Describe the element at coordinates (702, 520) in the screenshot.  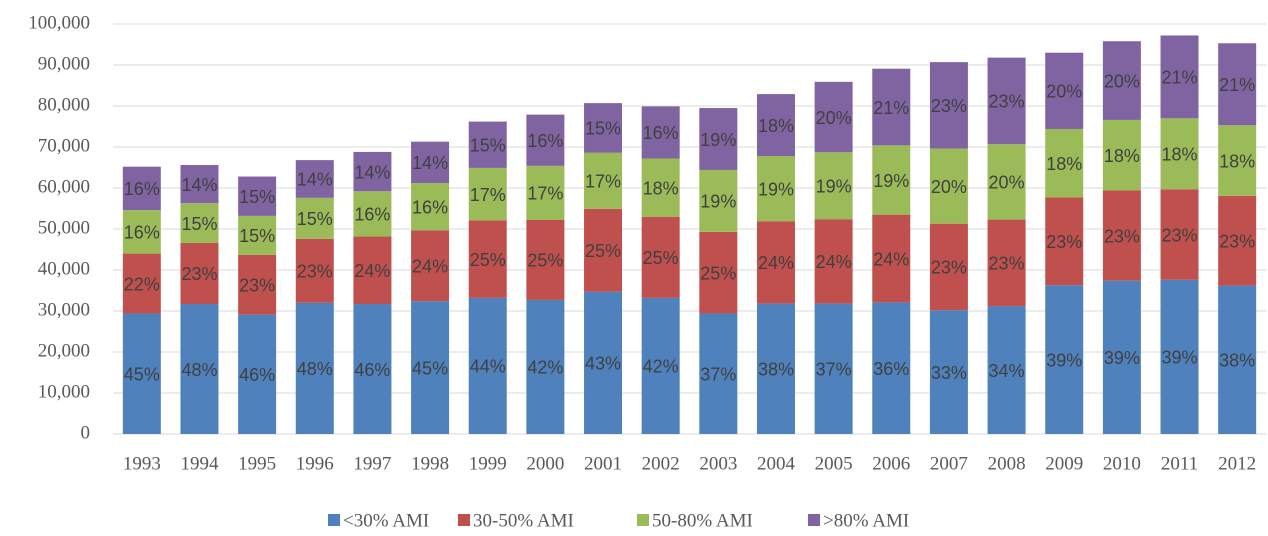
I see `legend-label: 50-80% AMI` at that location.